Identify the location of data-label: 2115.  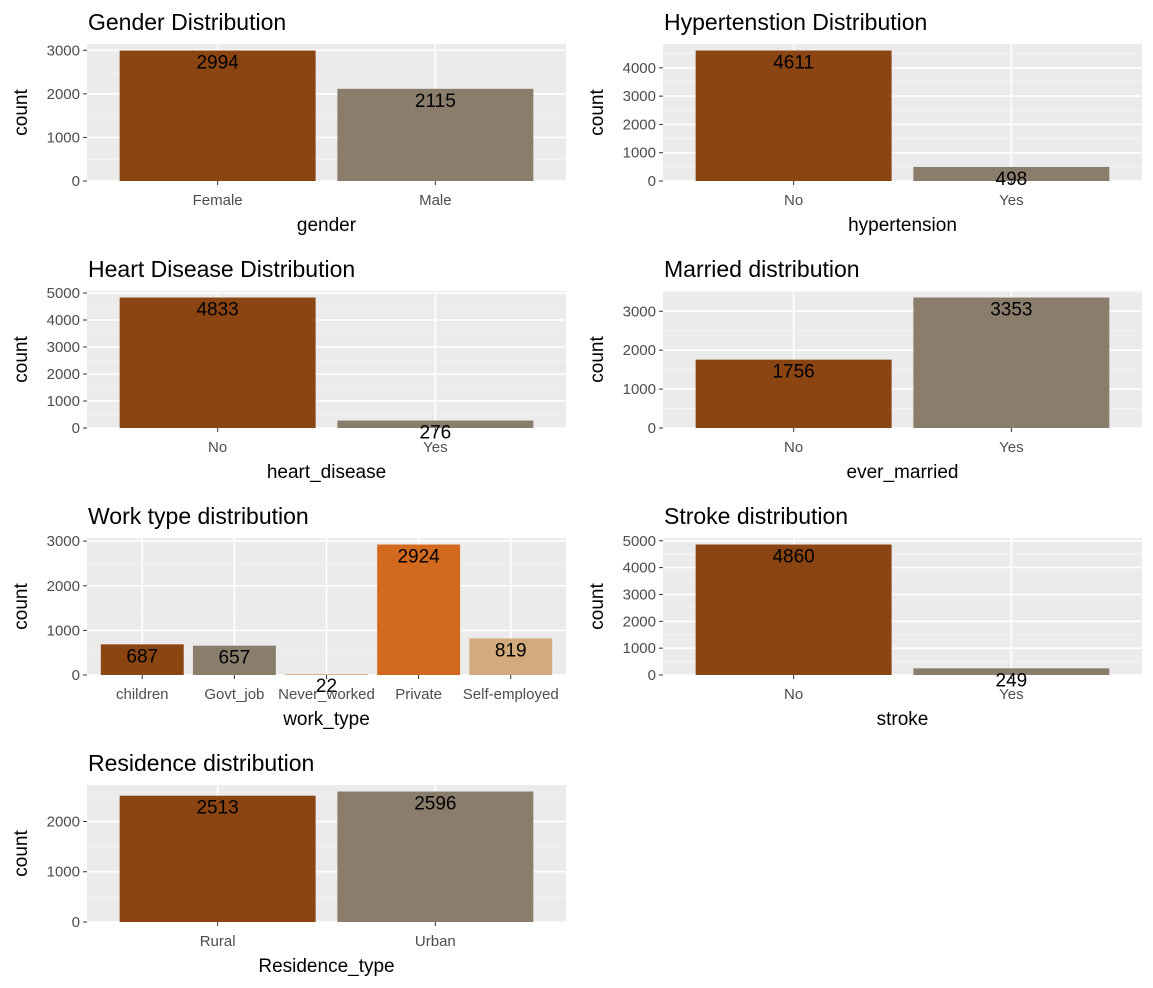
(435, 101).